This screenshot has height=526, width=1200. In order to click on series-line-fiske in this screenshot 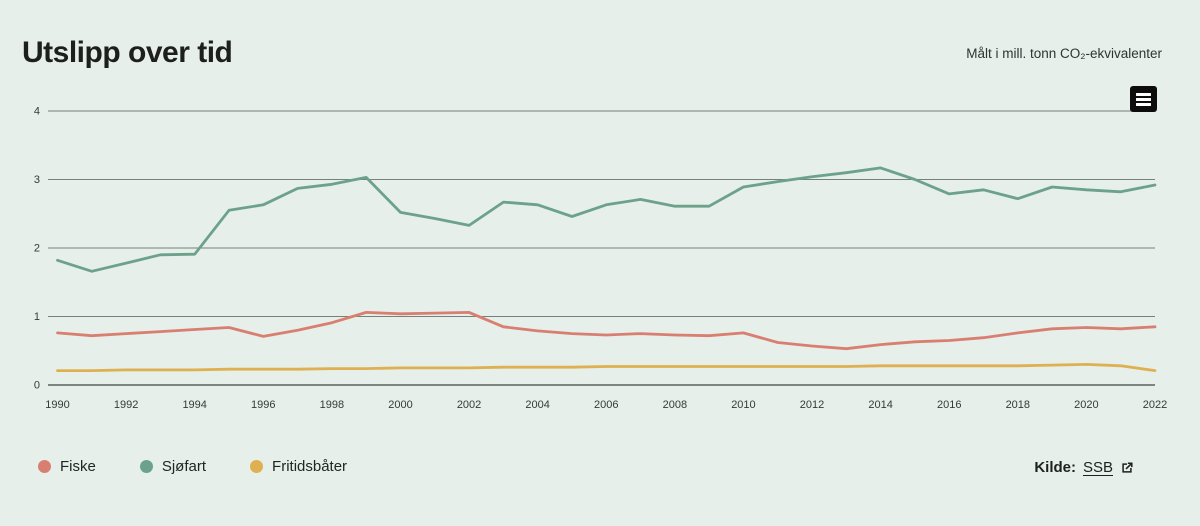, I will do `click(606, 330)`.